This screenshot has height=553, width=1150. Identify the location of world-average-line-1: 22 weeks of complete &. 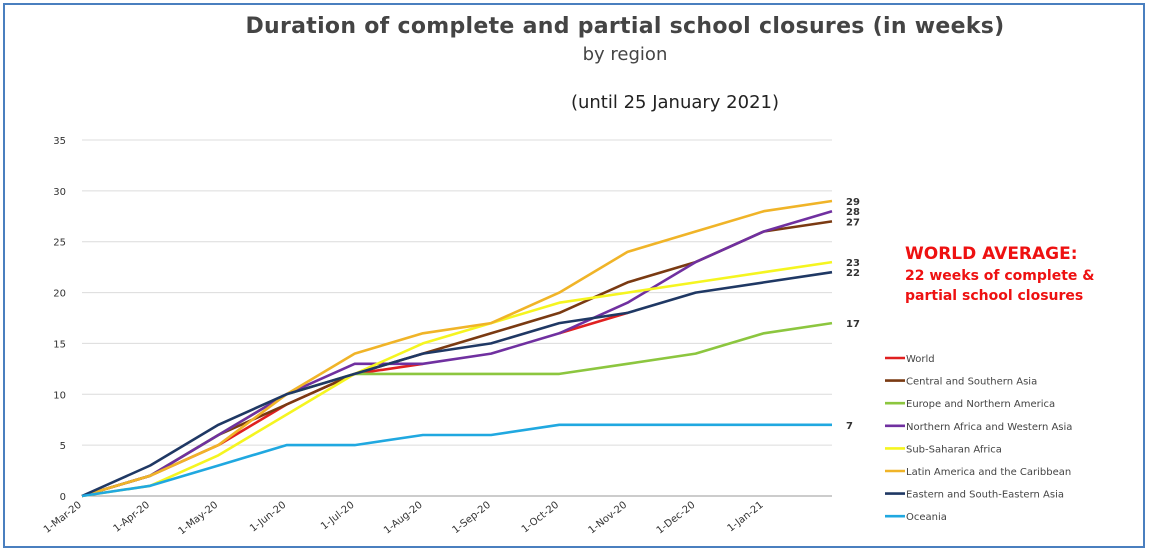
(1000, 276).